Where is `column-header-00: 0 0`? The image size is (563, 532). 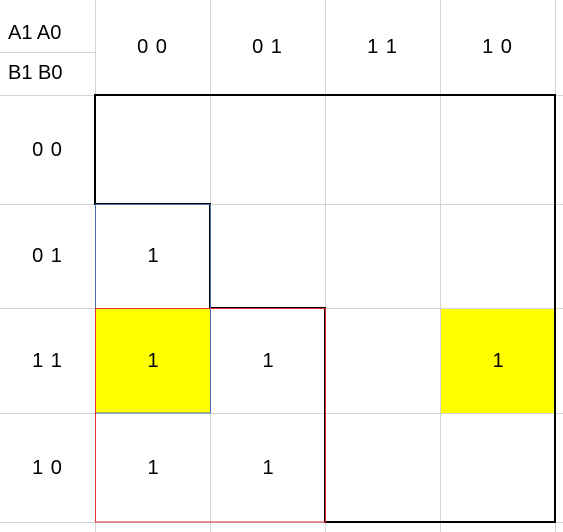 column-header-00: 0 0 is located at coordinates (152, 47).